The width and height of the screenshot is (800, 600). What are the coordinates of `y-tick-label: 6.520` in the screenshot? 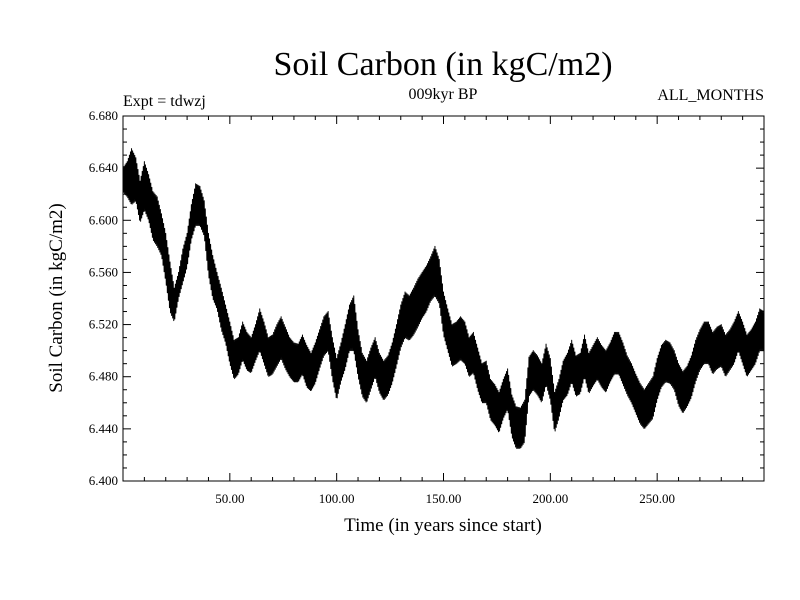 It's located at (103, 324).